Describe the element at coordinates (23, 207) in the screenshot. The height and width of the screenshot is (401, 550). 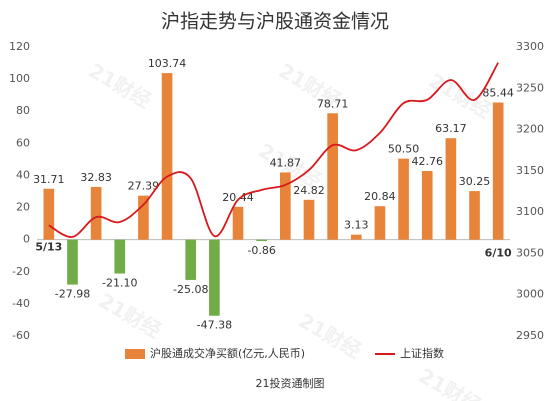
I see `y-tick-label: 20` at that location.